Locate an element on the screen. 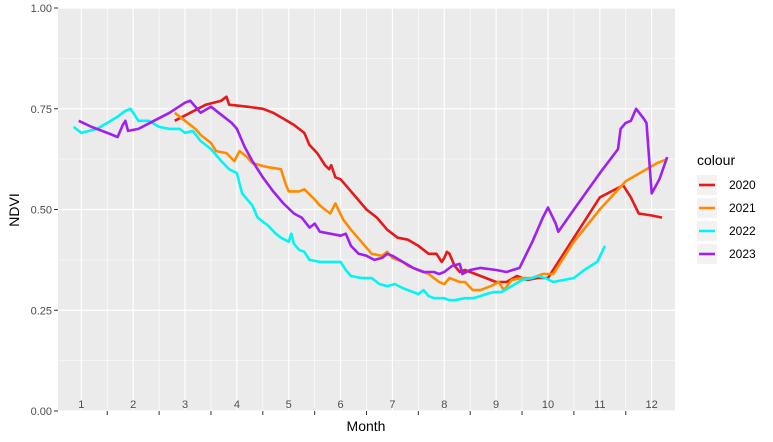 The width and height of the screenshot is (773, 442). x-tick-label: 9 is located at coordinates (496, 405).